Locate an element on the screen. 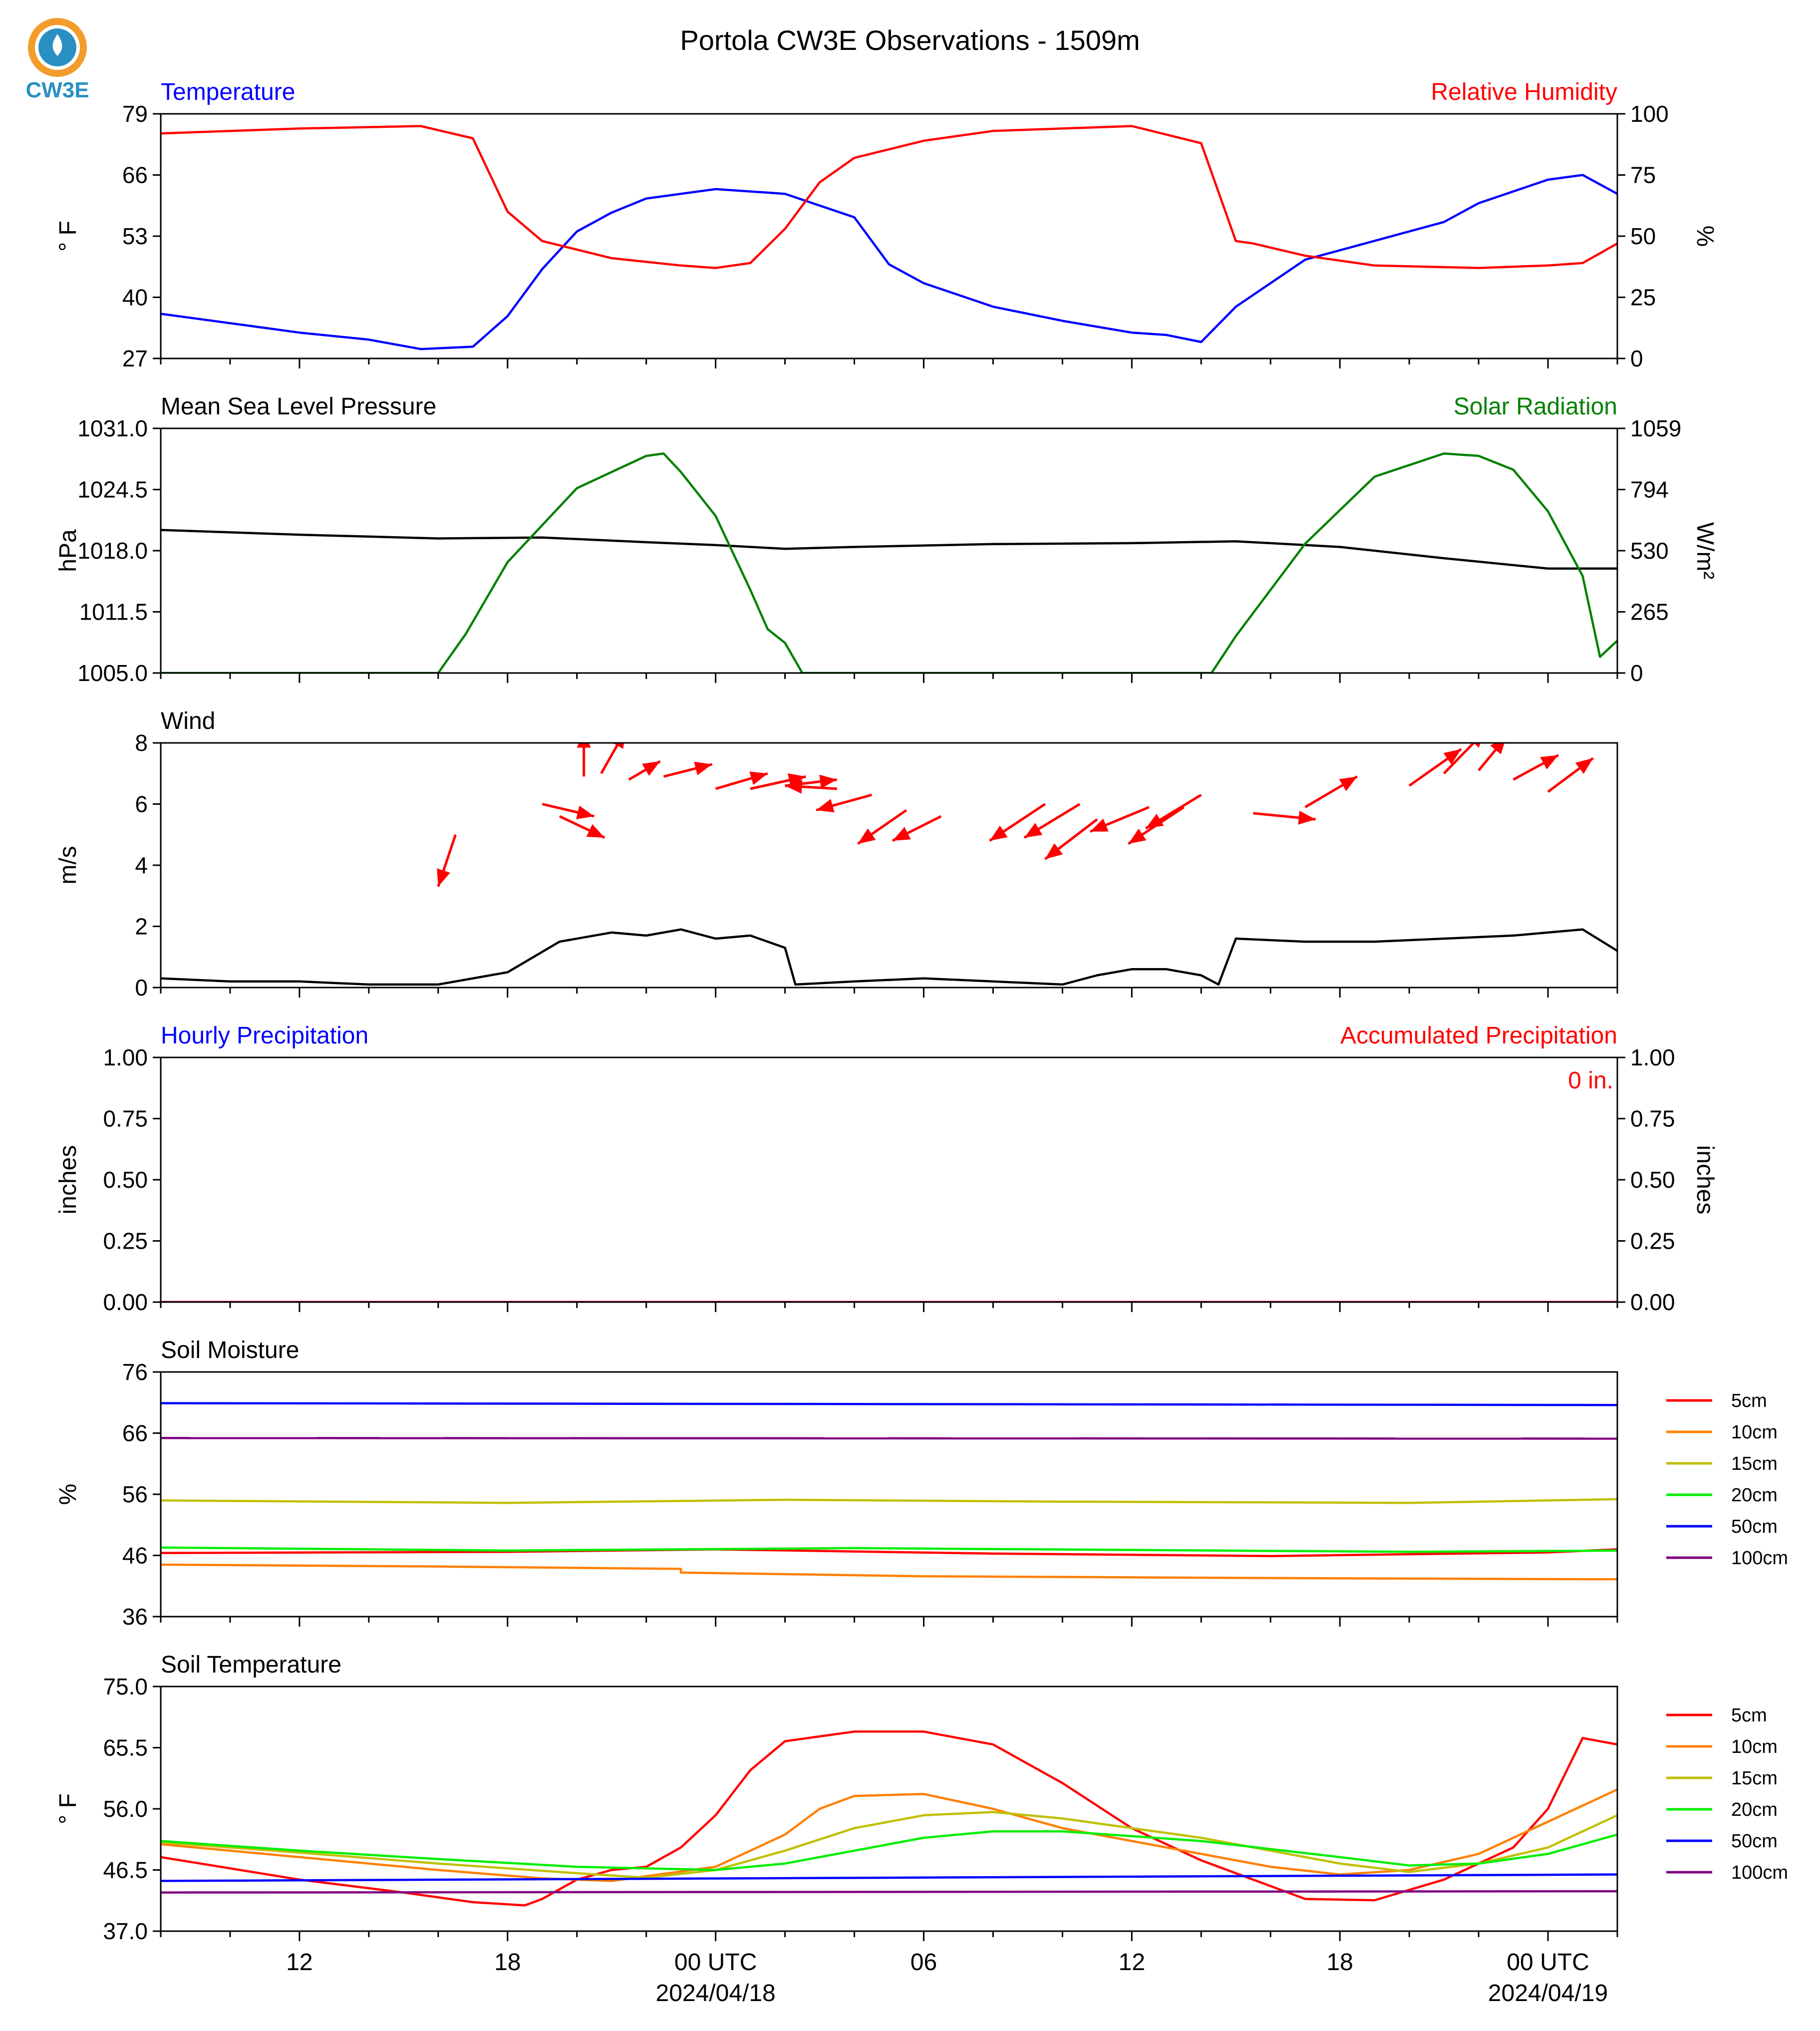 Image resolution: width=1820 pixels, height=2031 pixels. y-tick-label-left: 1018.0 is located at coordinates (112, 551).